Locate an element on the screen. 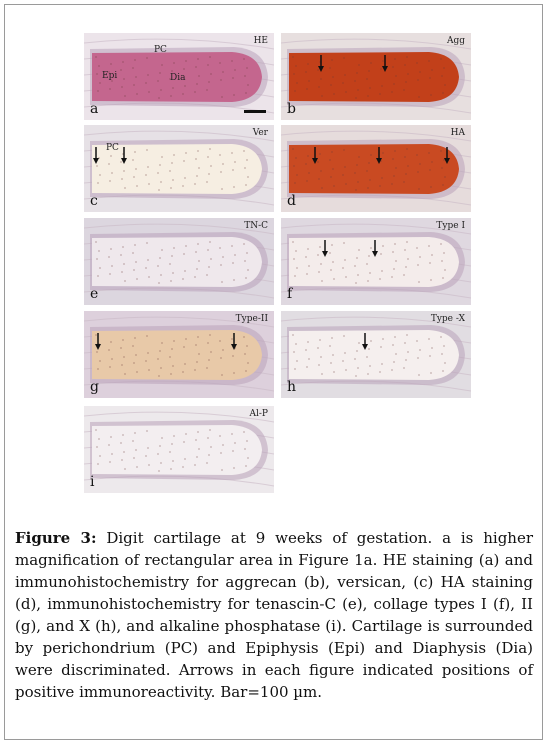 The image size is (549, 746). panel-i-image is located at coordinates (179, 449).